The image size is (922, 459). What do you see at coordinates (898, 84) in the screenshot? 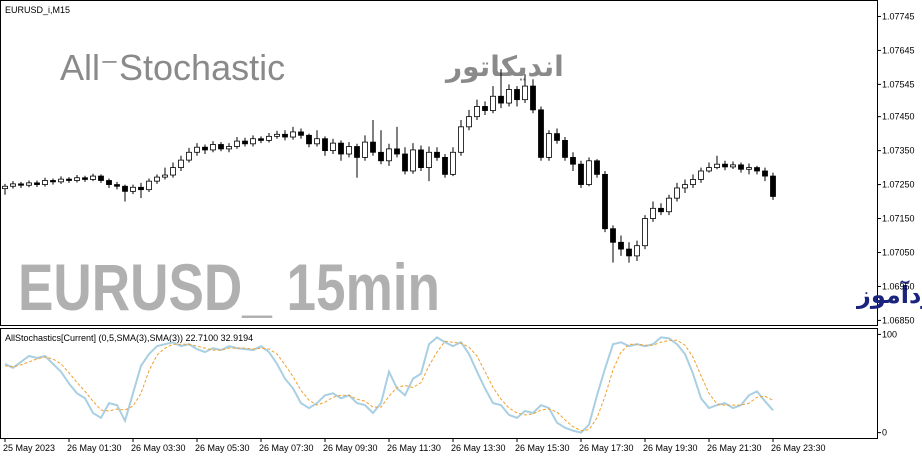
I see `y-tick-label: 1.07545` at bounding box center [898, 84].